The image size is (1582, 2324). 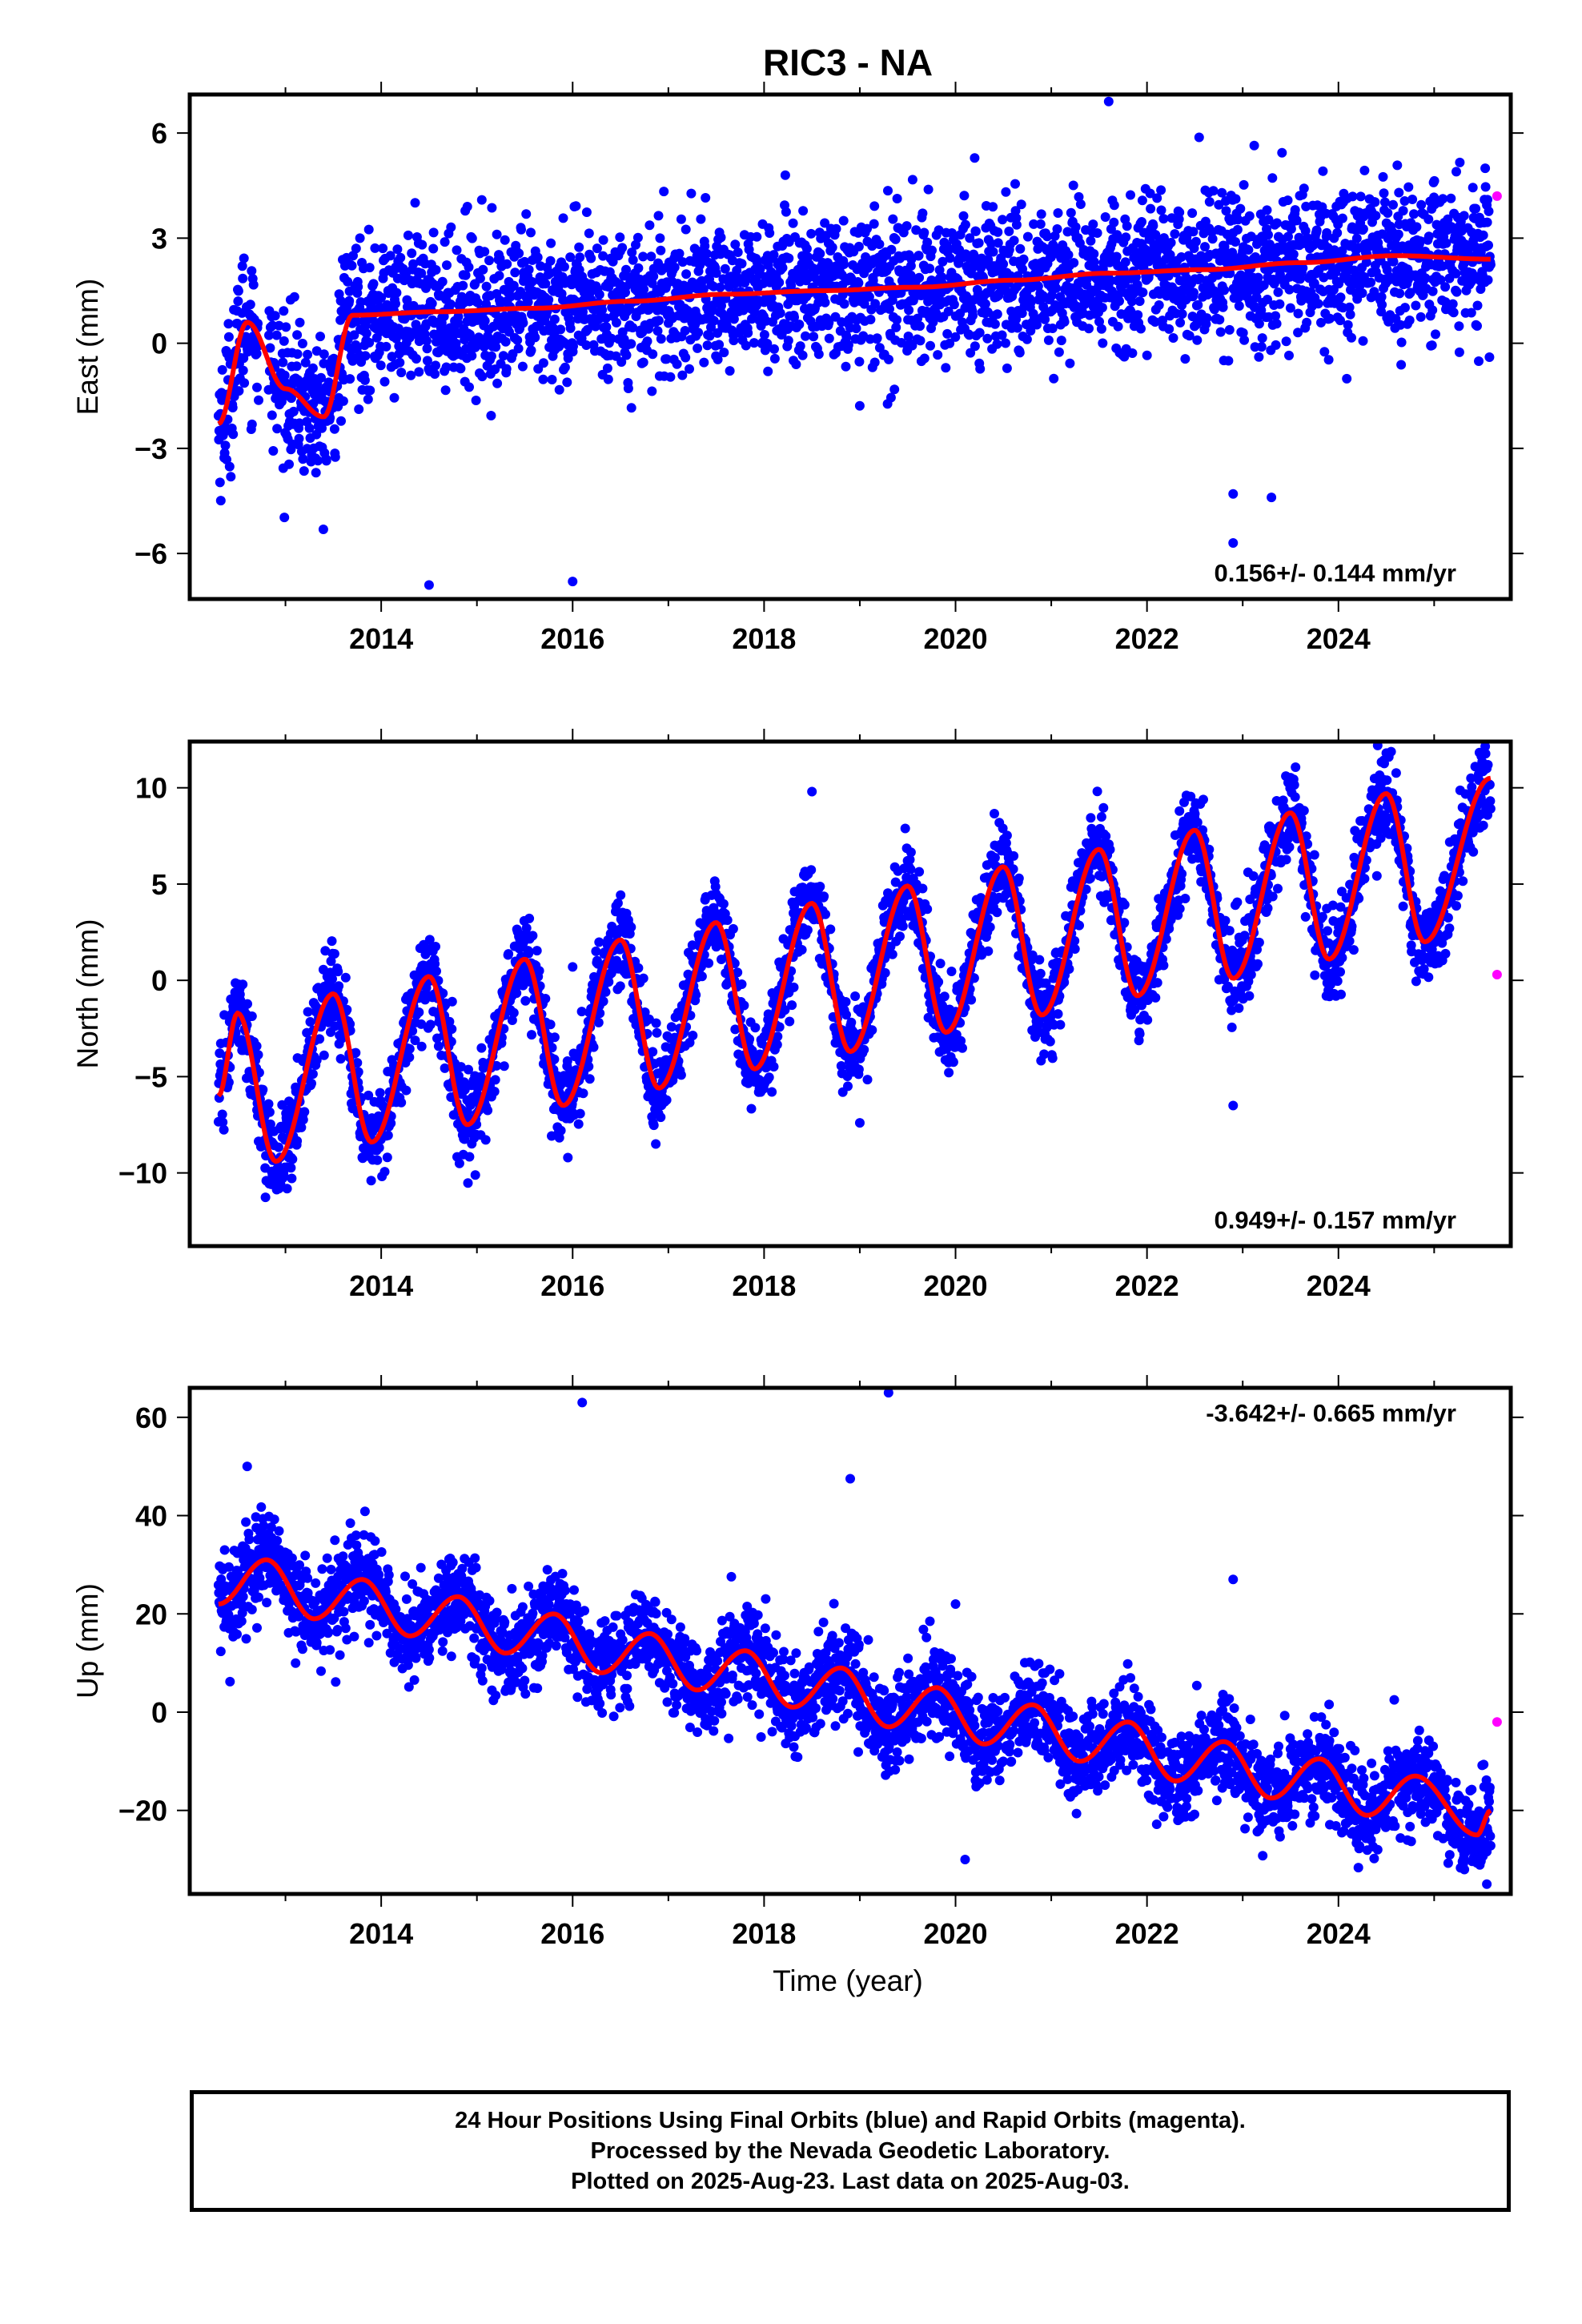 I want to click on outlier-point, so click(x=429, y=585).